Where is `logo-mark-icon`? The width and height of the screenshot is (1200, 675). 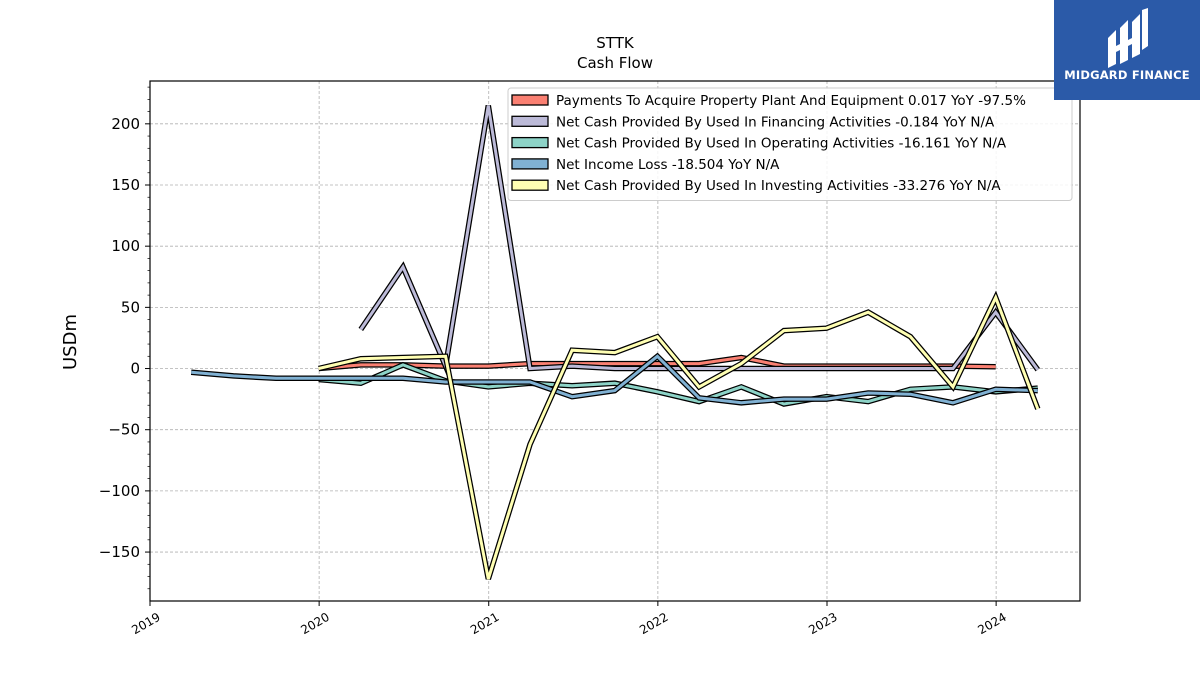 logo-mark-icon is located at coordinates (1128, 38).